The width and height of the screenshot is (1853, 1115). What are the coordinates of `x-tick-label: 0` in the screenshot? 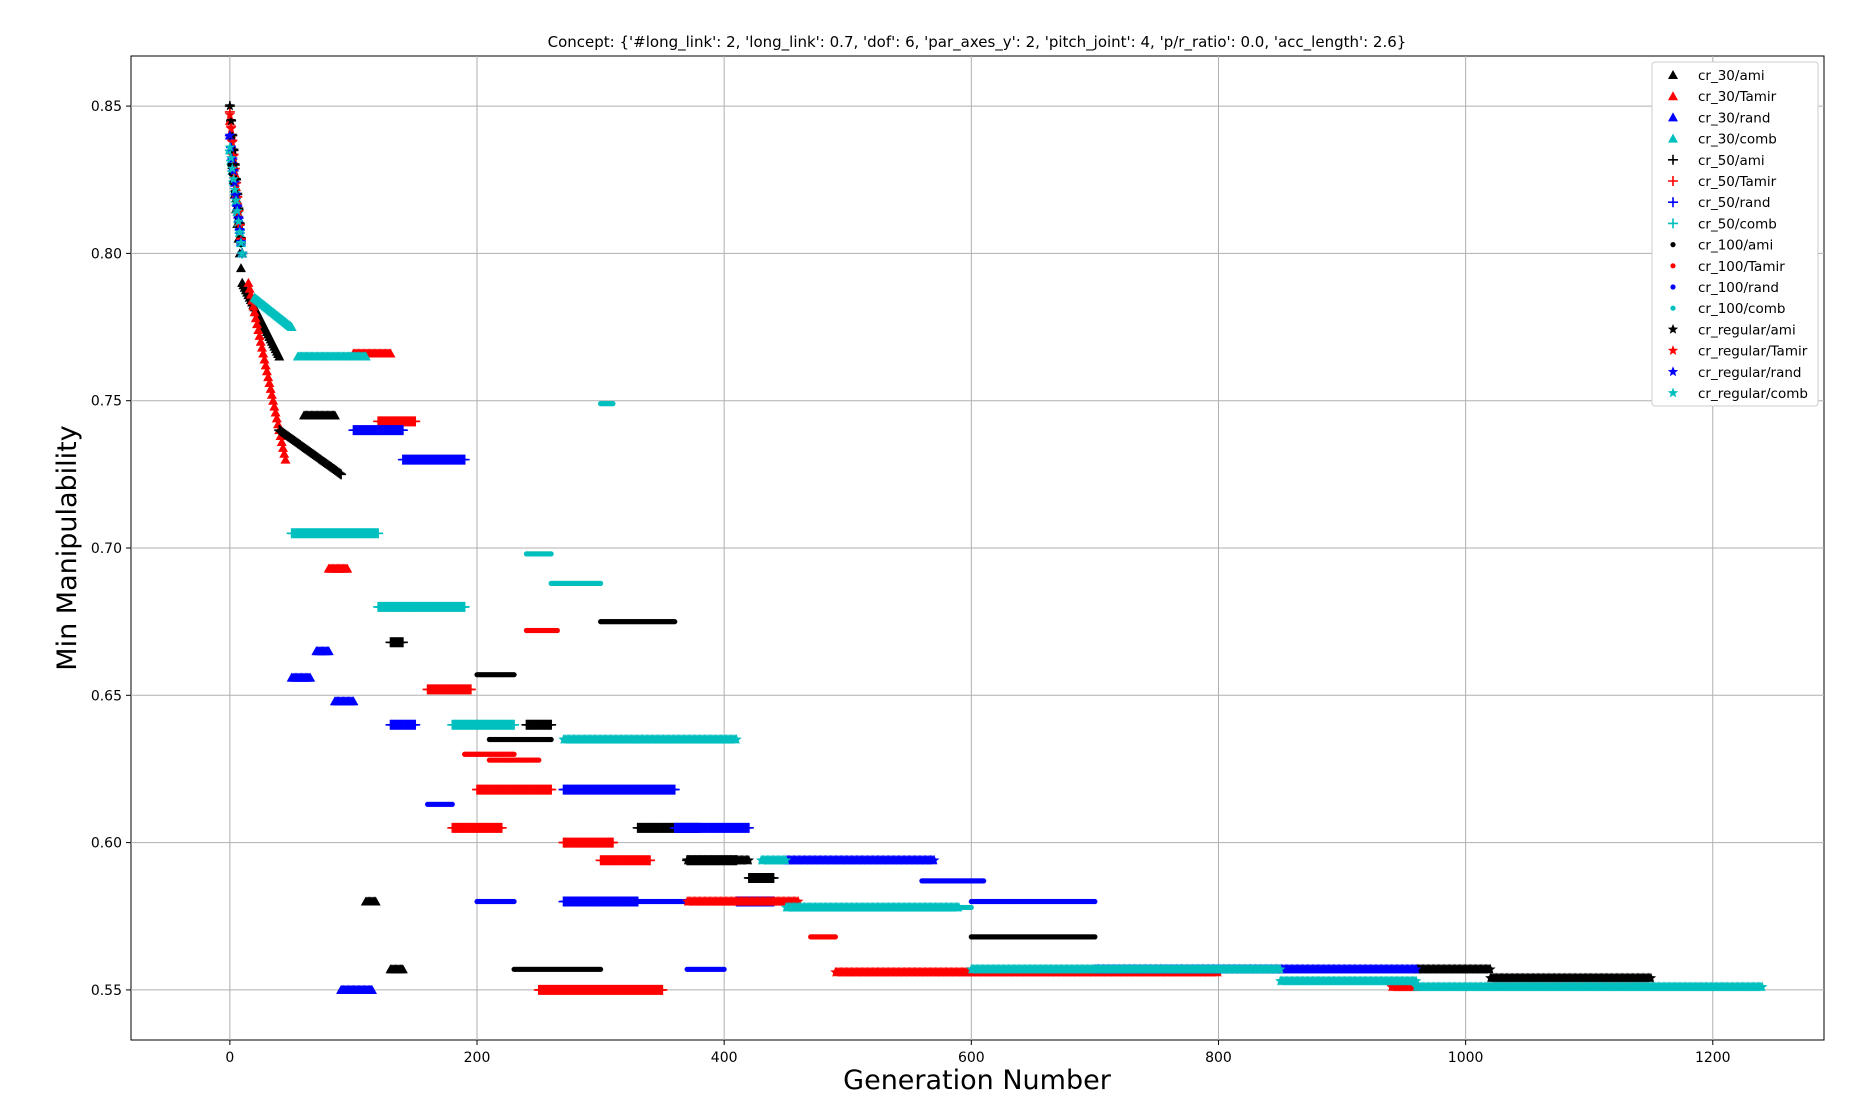 It's located at (229, 1058).